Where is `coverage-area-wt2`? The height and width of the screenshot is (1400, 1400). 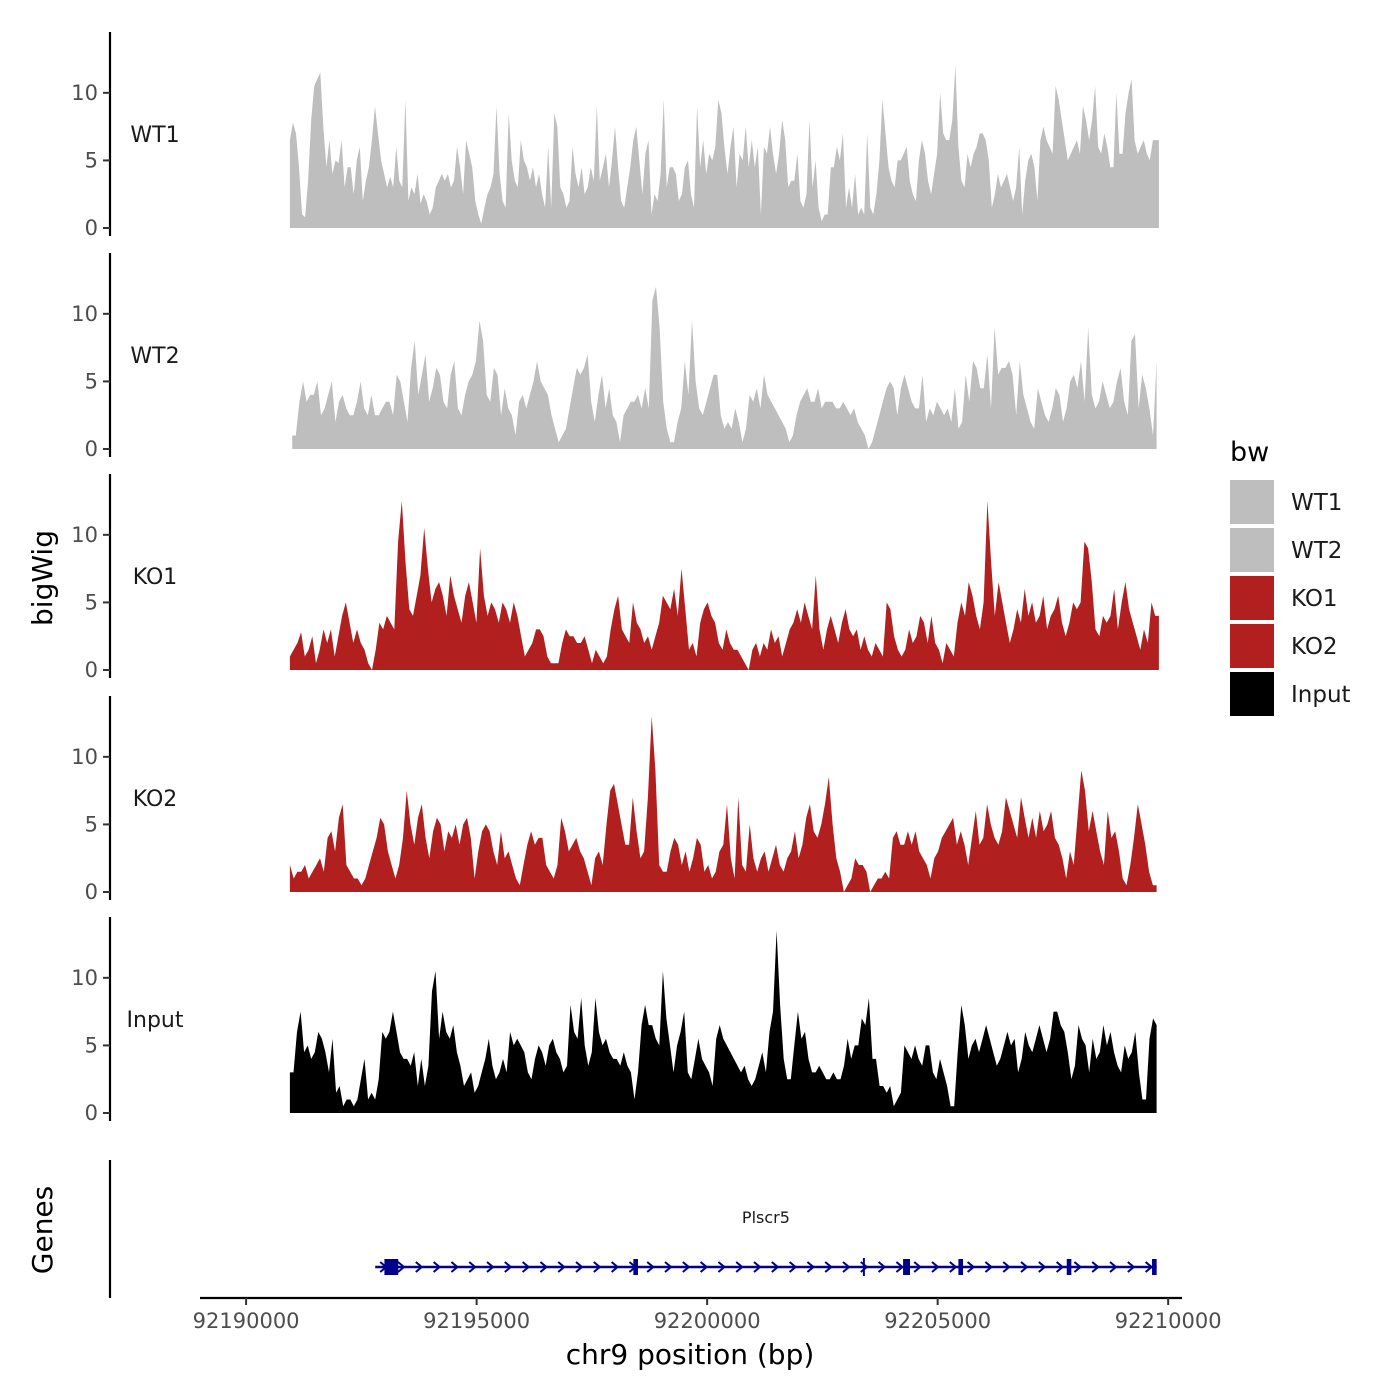 coverage-area-wt2 is located at coordinates (724, 367).